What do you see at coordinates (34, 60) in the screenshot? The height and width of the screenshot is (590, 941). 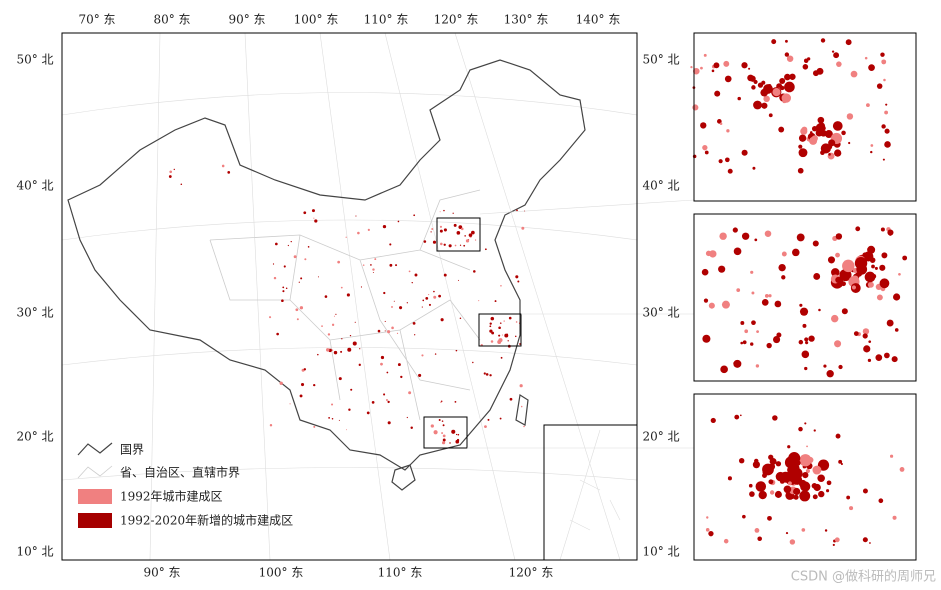 I see `coord-label: 50° 北` at bounding box center [34, 60].